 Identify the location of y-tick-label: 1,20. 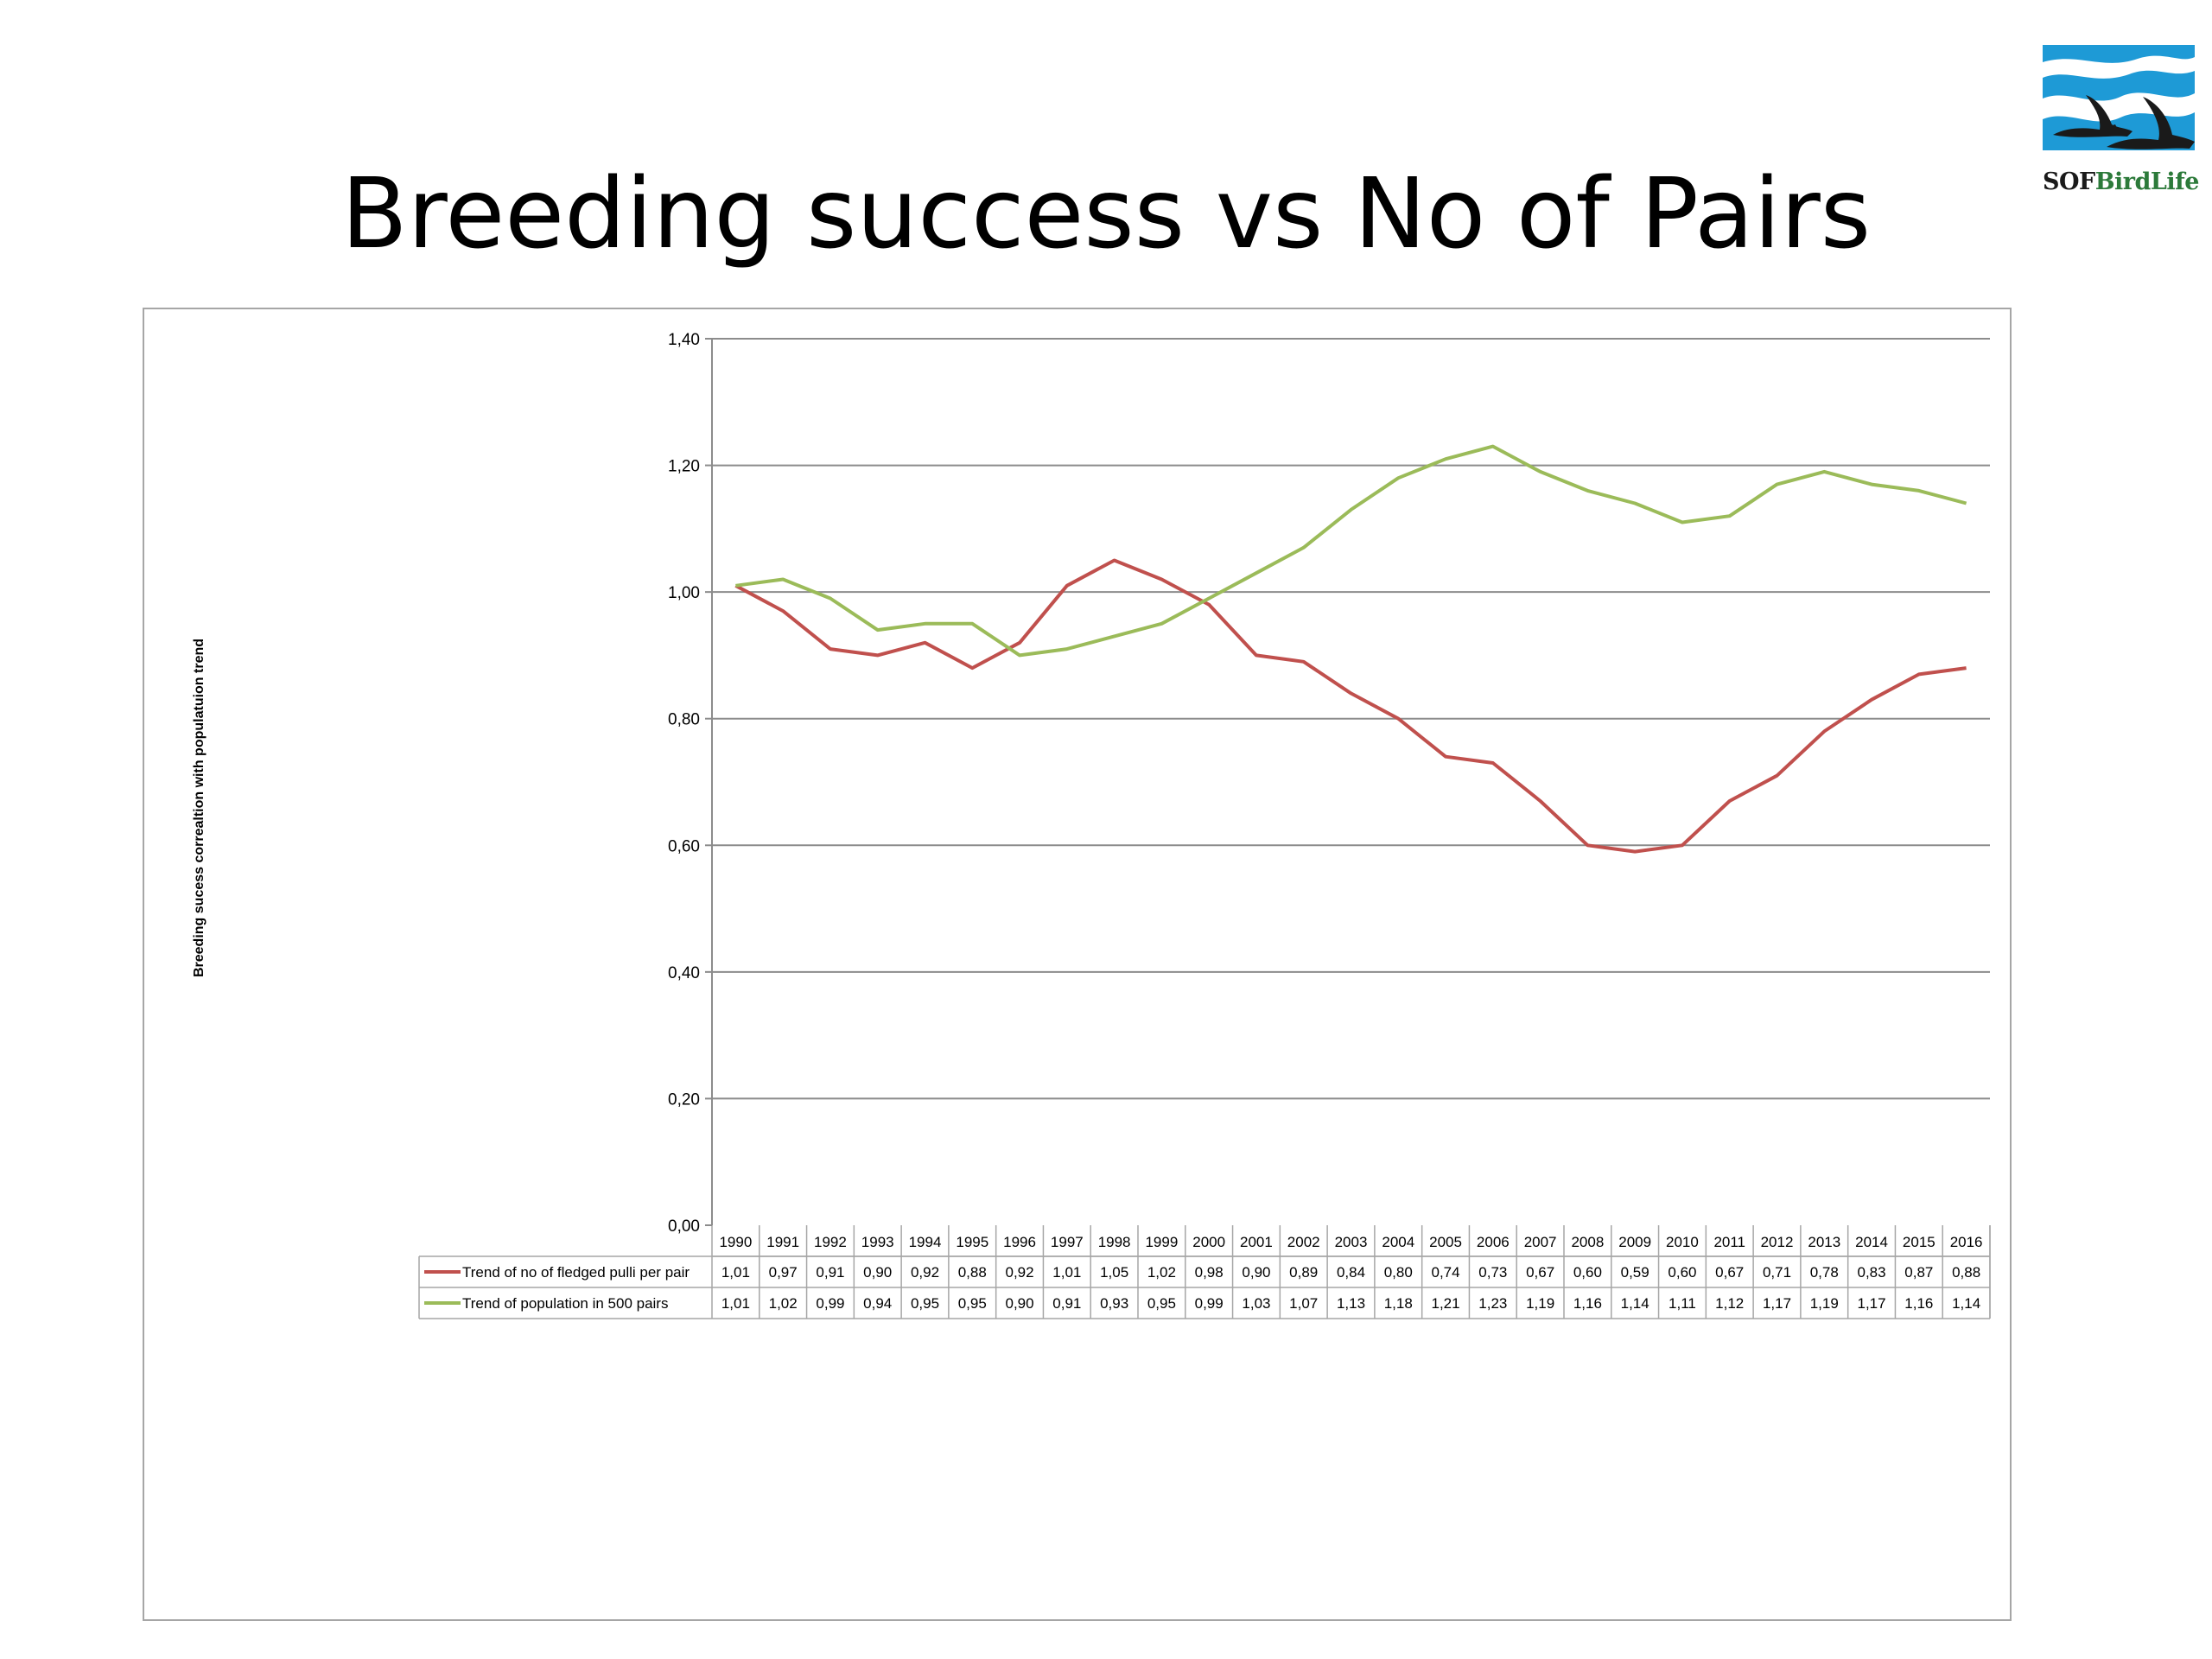
(684, 467).